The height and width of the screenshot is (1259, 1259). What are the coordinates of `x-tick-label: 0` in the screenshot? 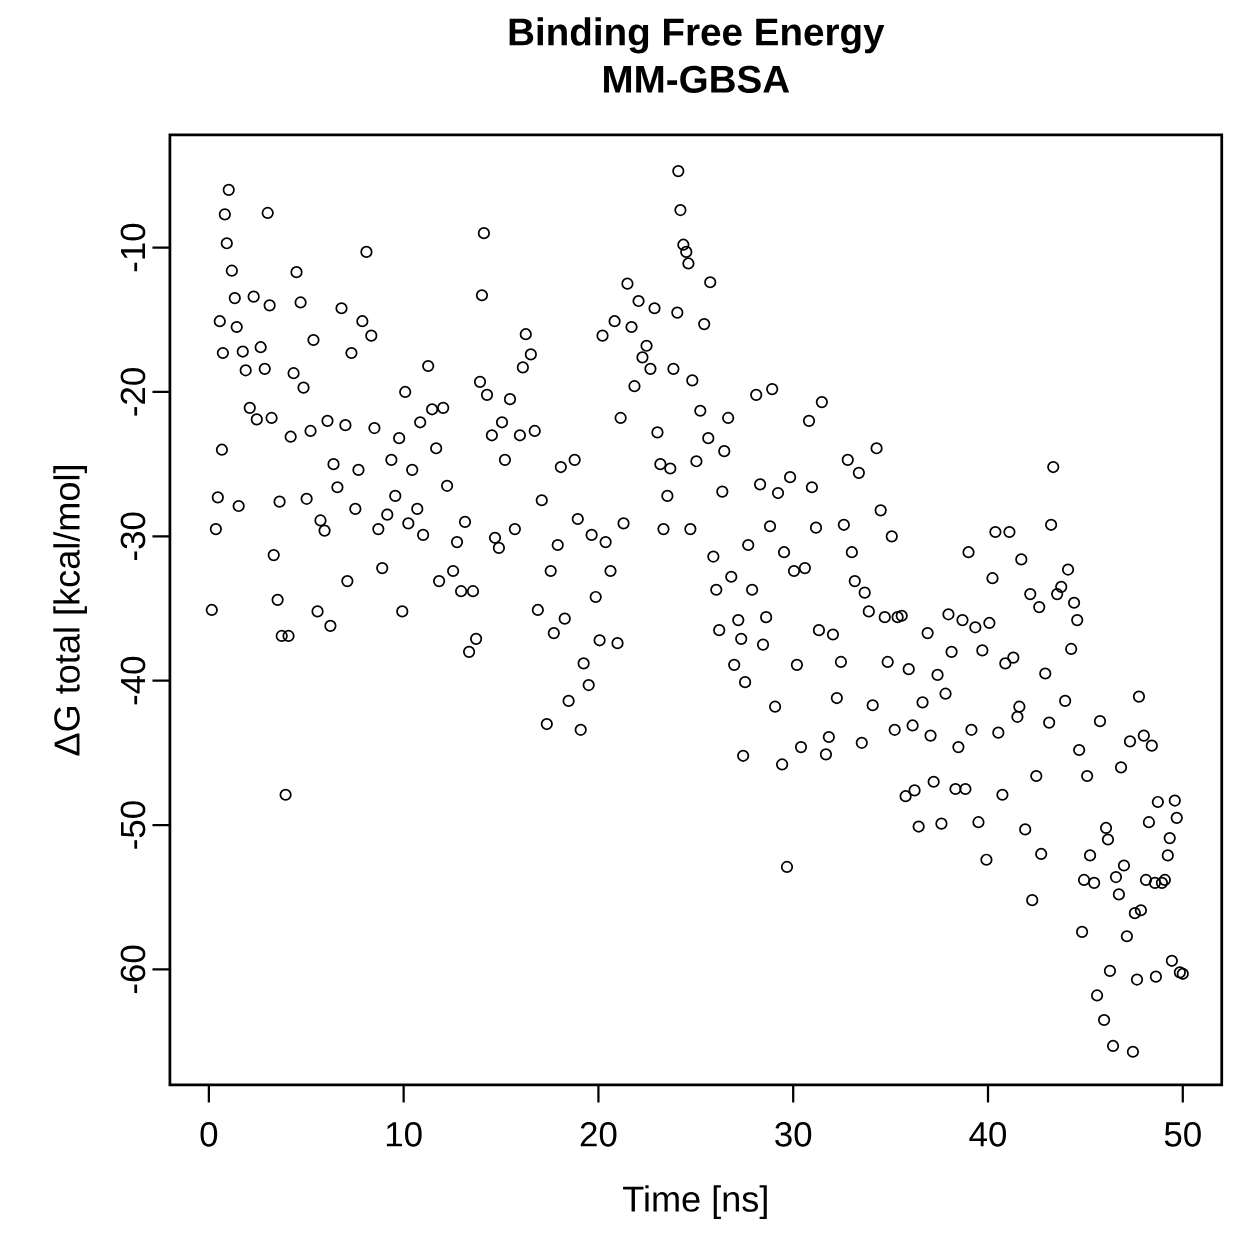 It's located at (209, 1134).